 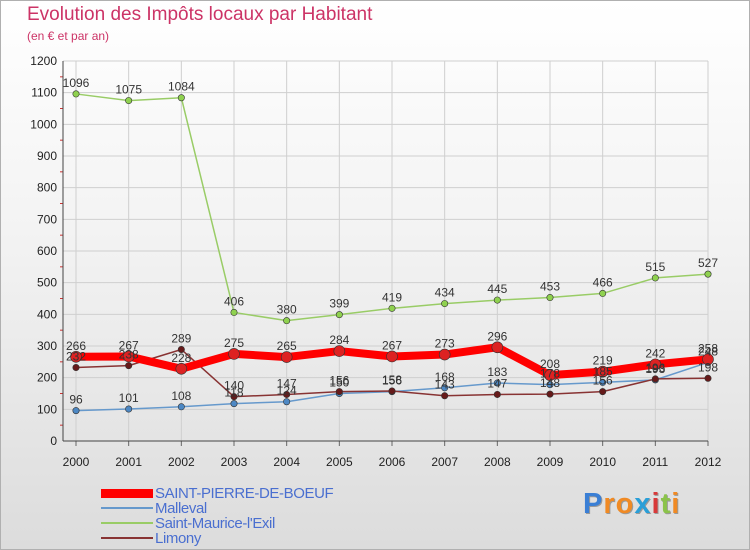 I want to click on data-label: 406, so click(x=234, y=301).